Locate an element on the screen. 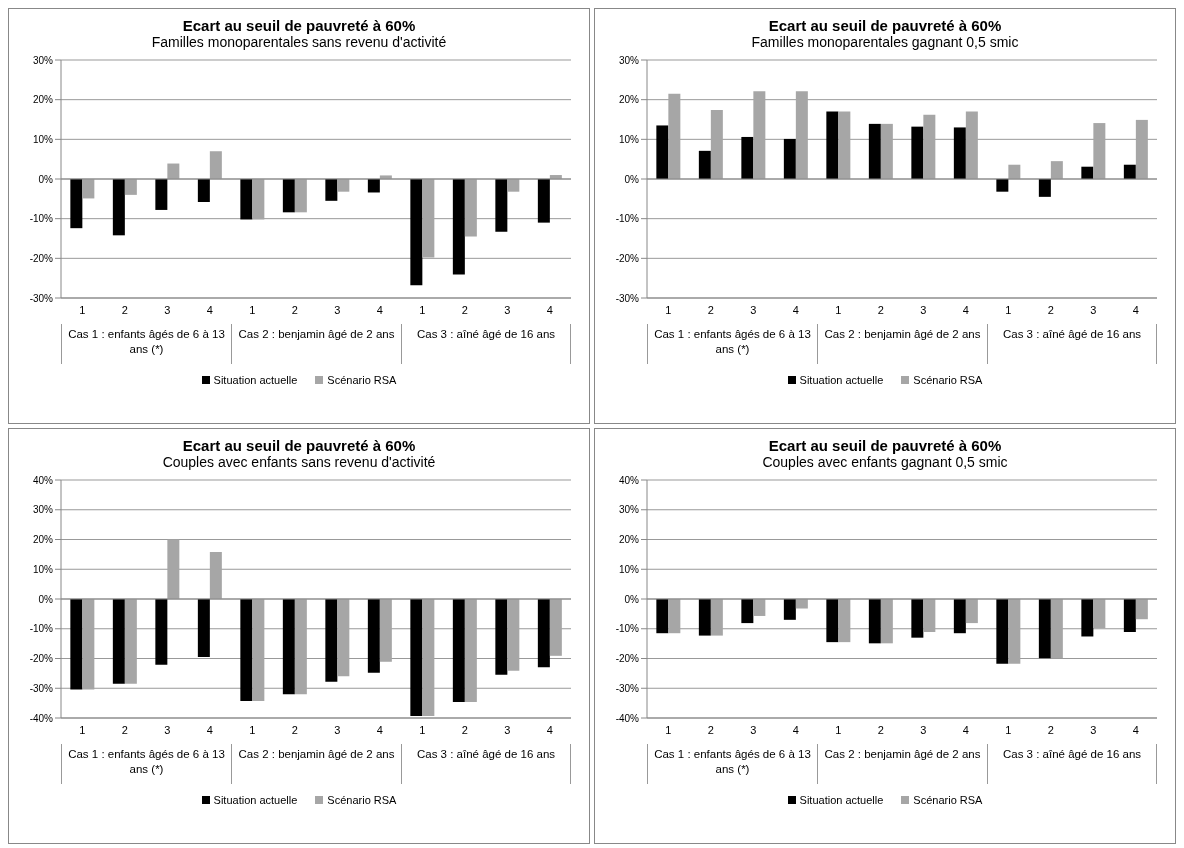  y-tick-label: -30% is located at coordinates (627, 688).